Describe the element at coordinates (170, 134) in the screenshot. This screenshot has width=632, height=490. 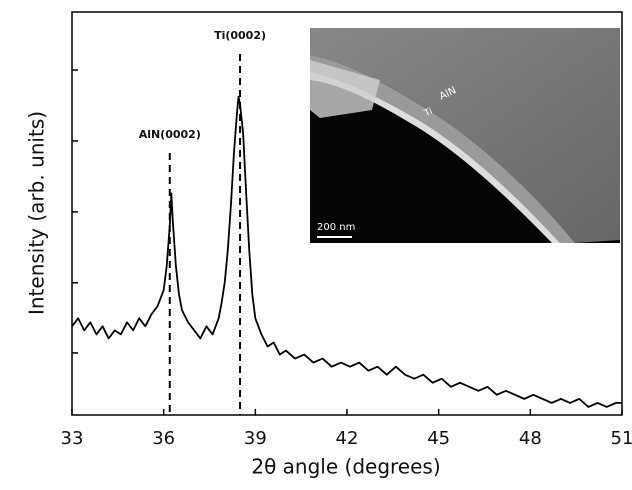
I see `peak-label: AlN(0002)` at that location.